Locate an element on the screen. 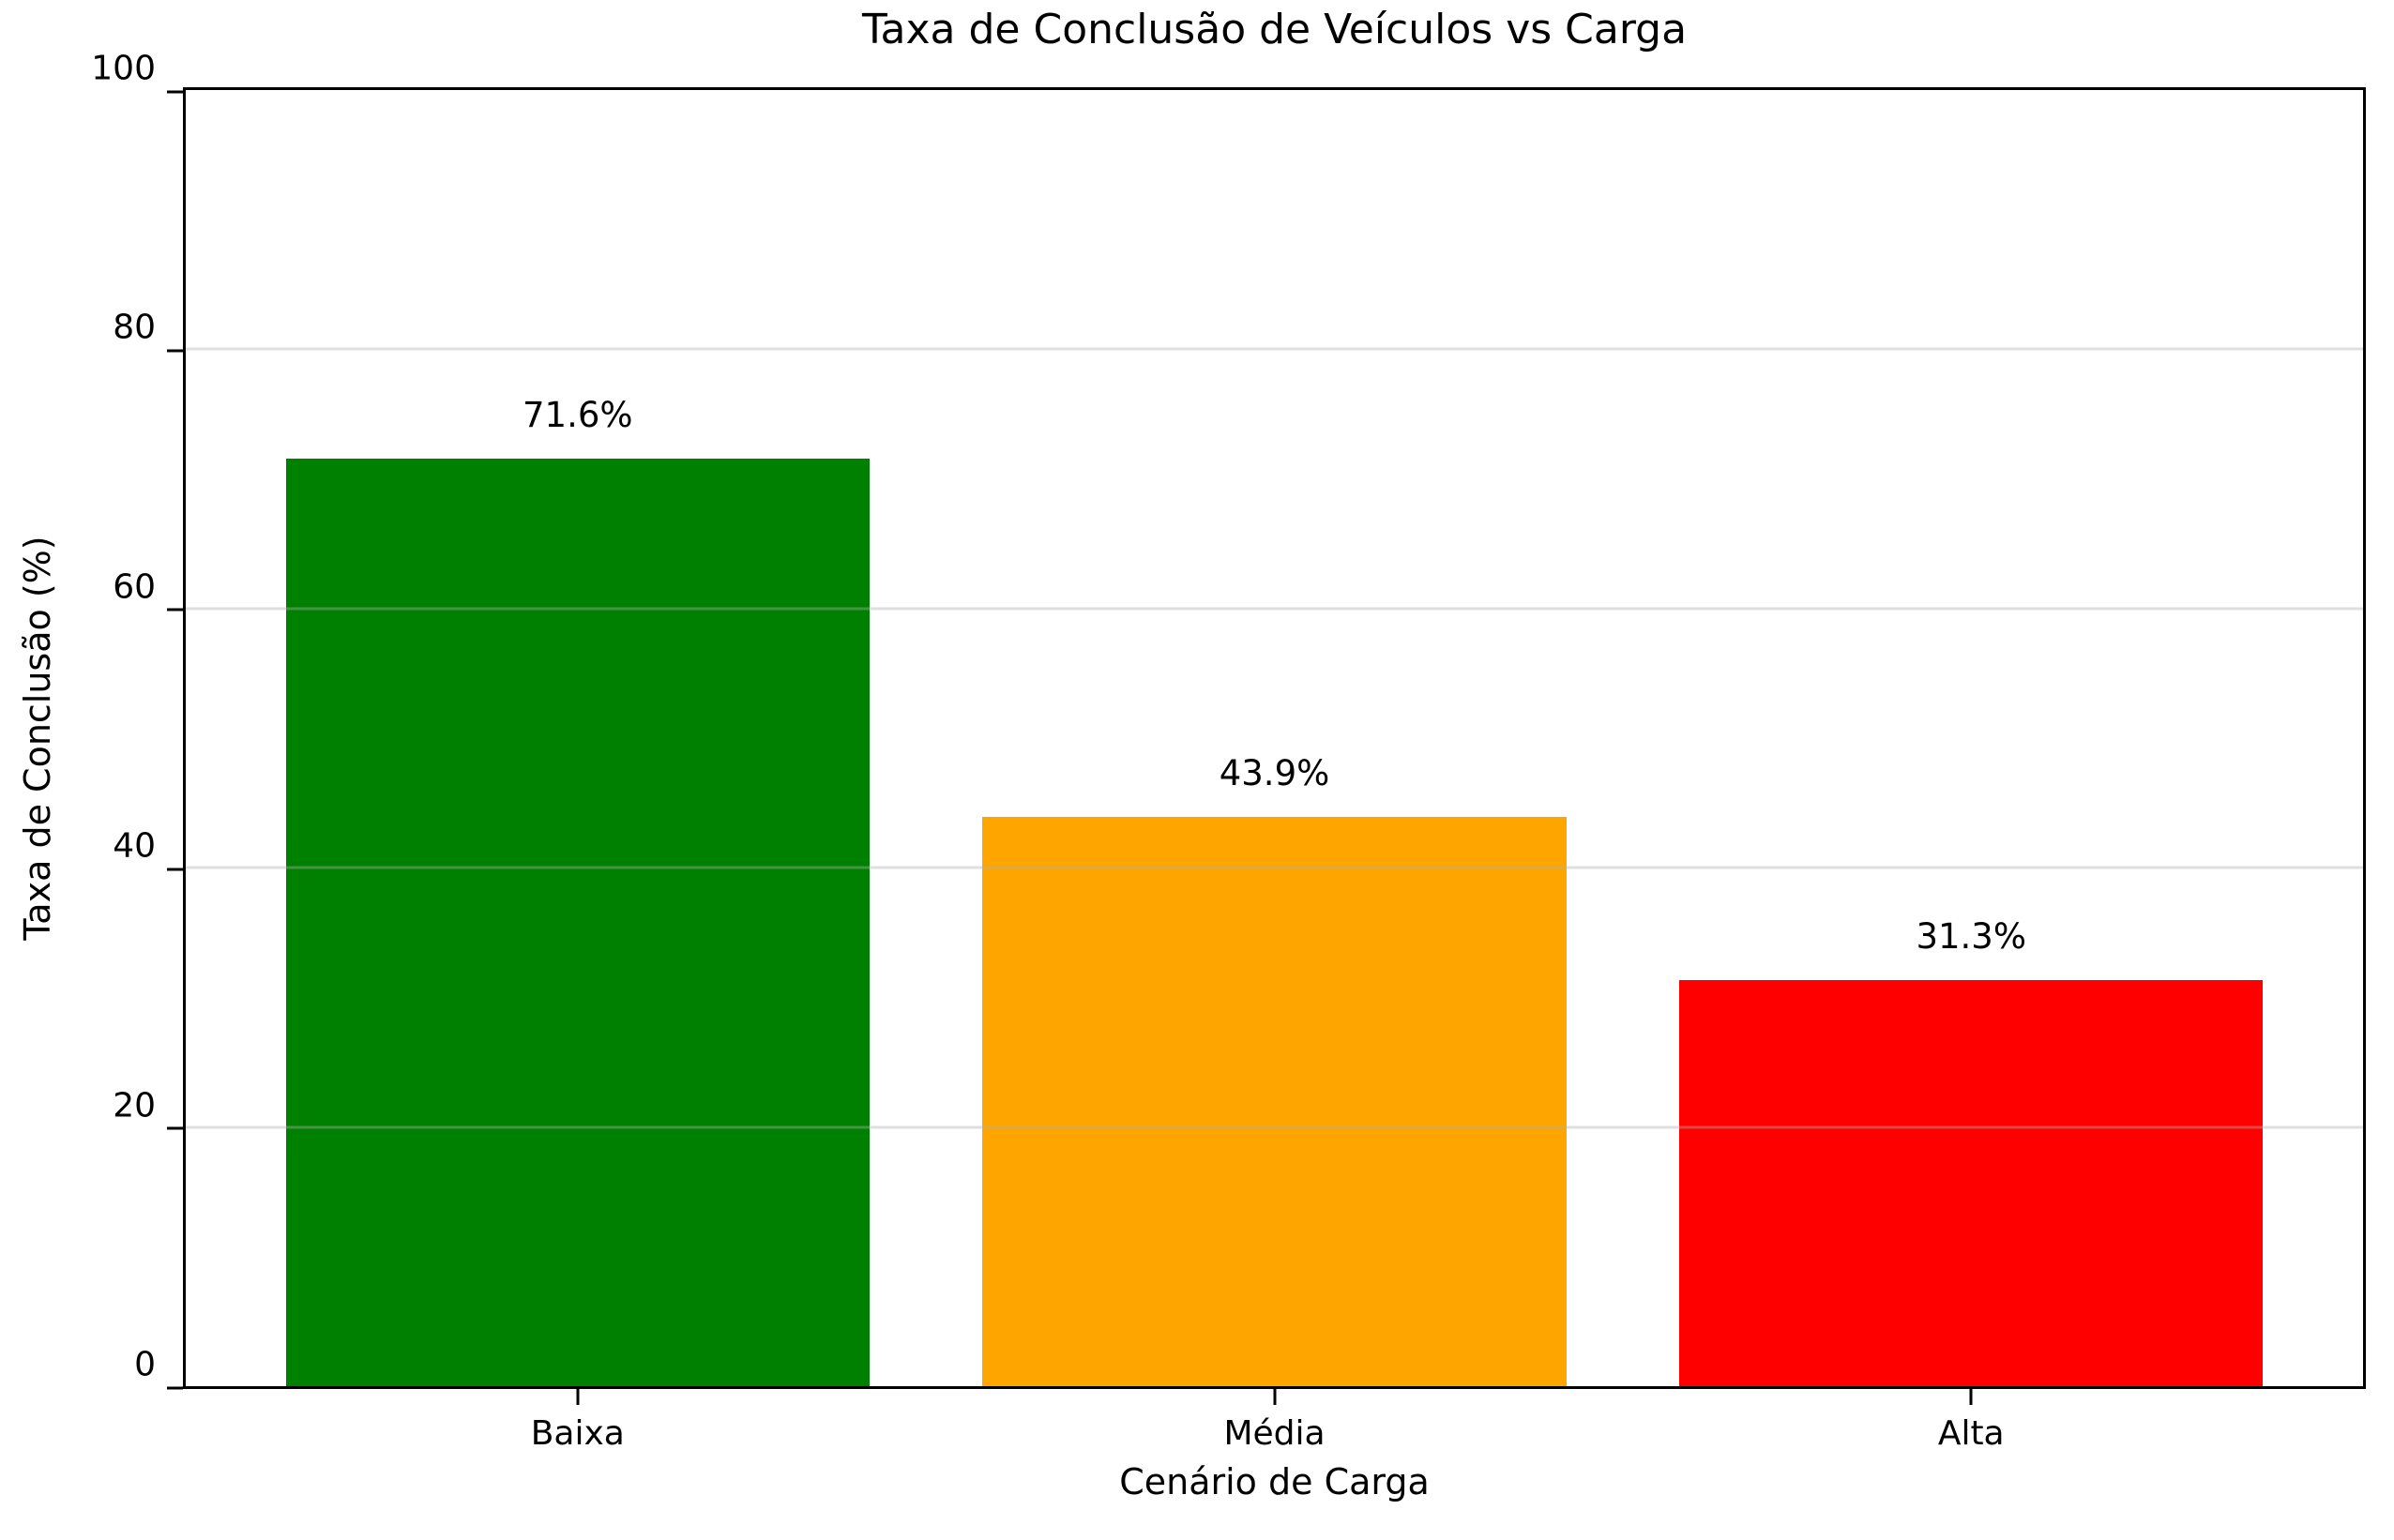  x-tick-label-média: Média is located at coordinates (1274, 1433).